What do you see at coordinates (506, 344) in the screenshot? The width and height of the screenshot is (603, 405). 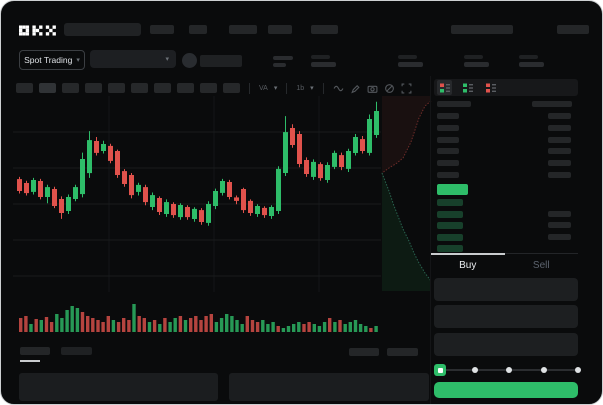 I see `total-field` at bounding box center [506, 344].